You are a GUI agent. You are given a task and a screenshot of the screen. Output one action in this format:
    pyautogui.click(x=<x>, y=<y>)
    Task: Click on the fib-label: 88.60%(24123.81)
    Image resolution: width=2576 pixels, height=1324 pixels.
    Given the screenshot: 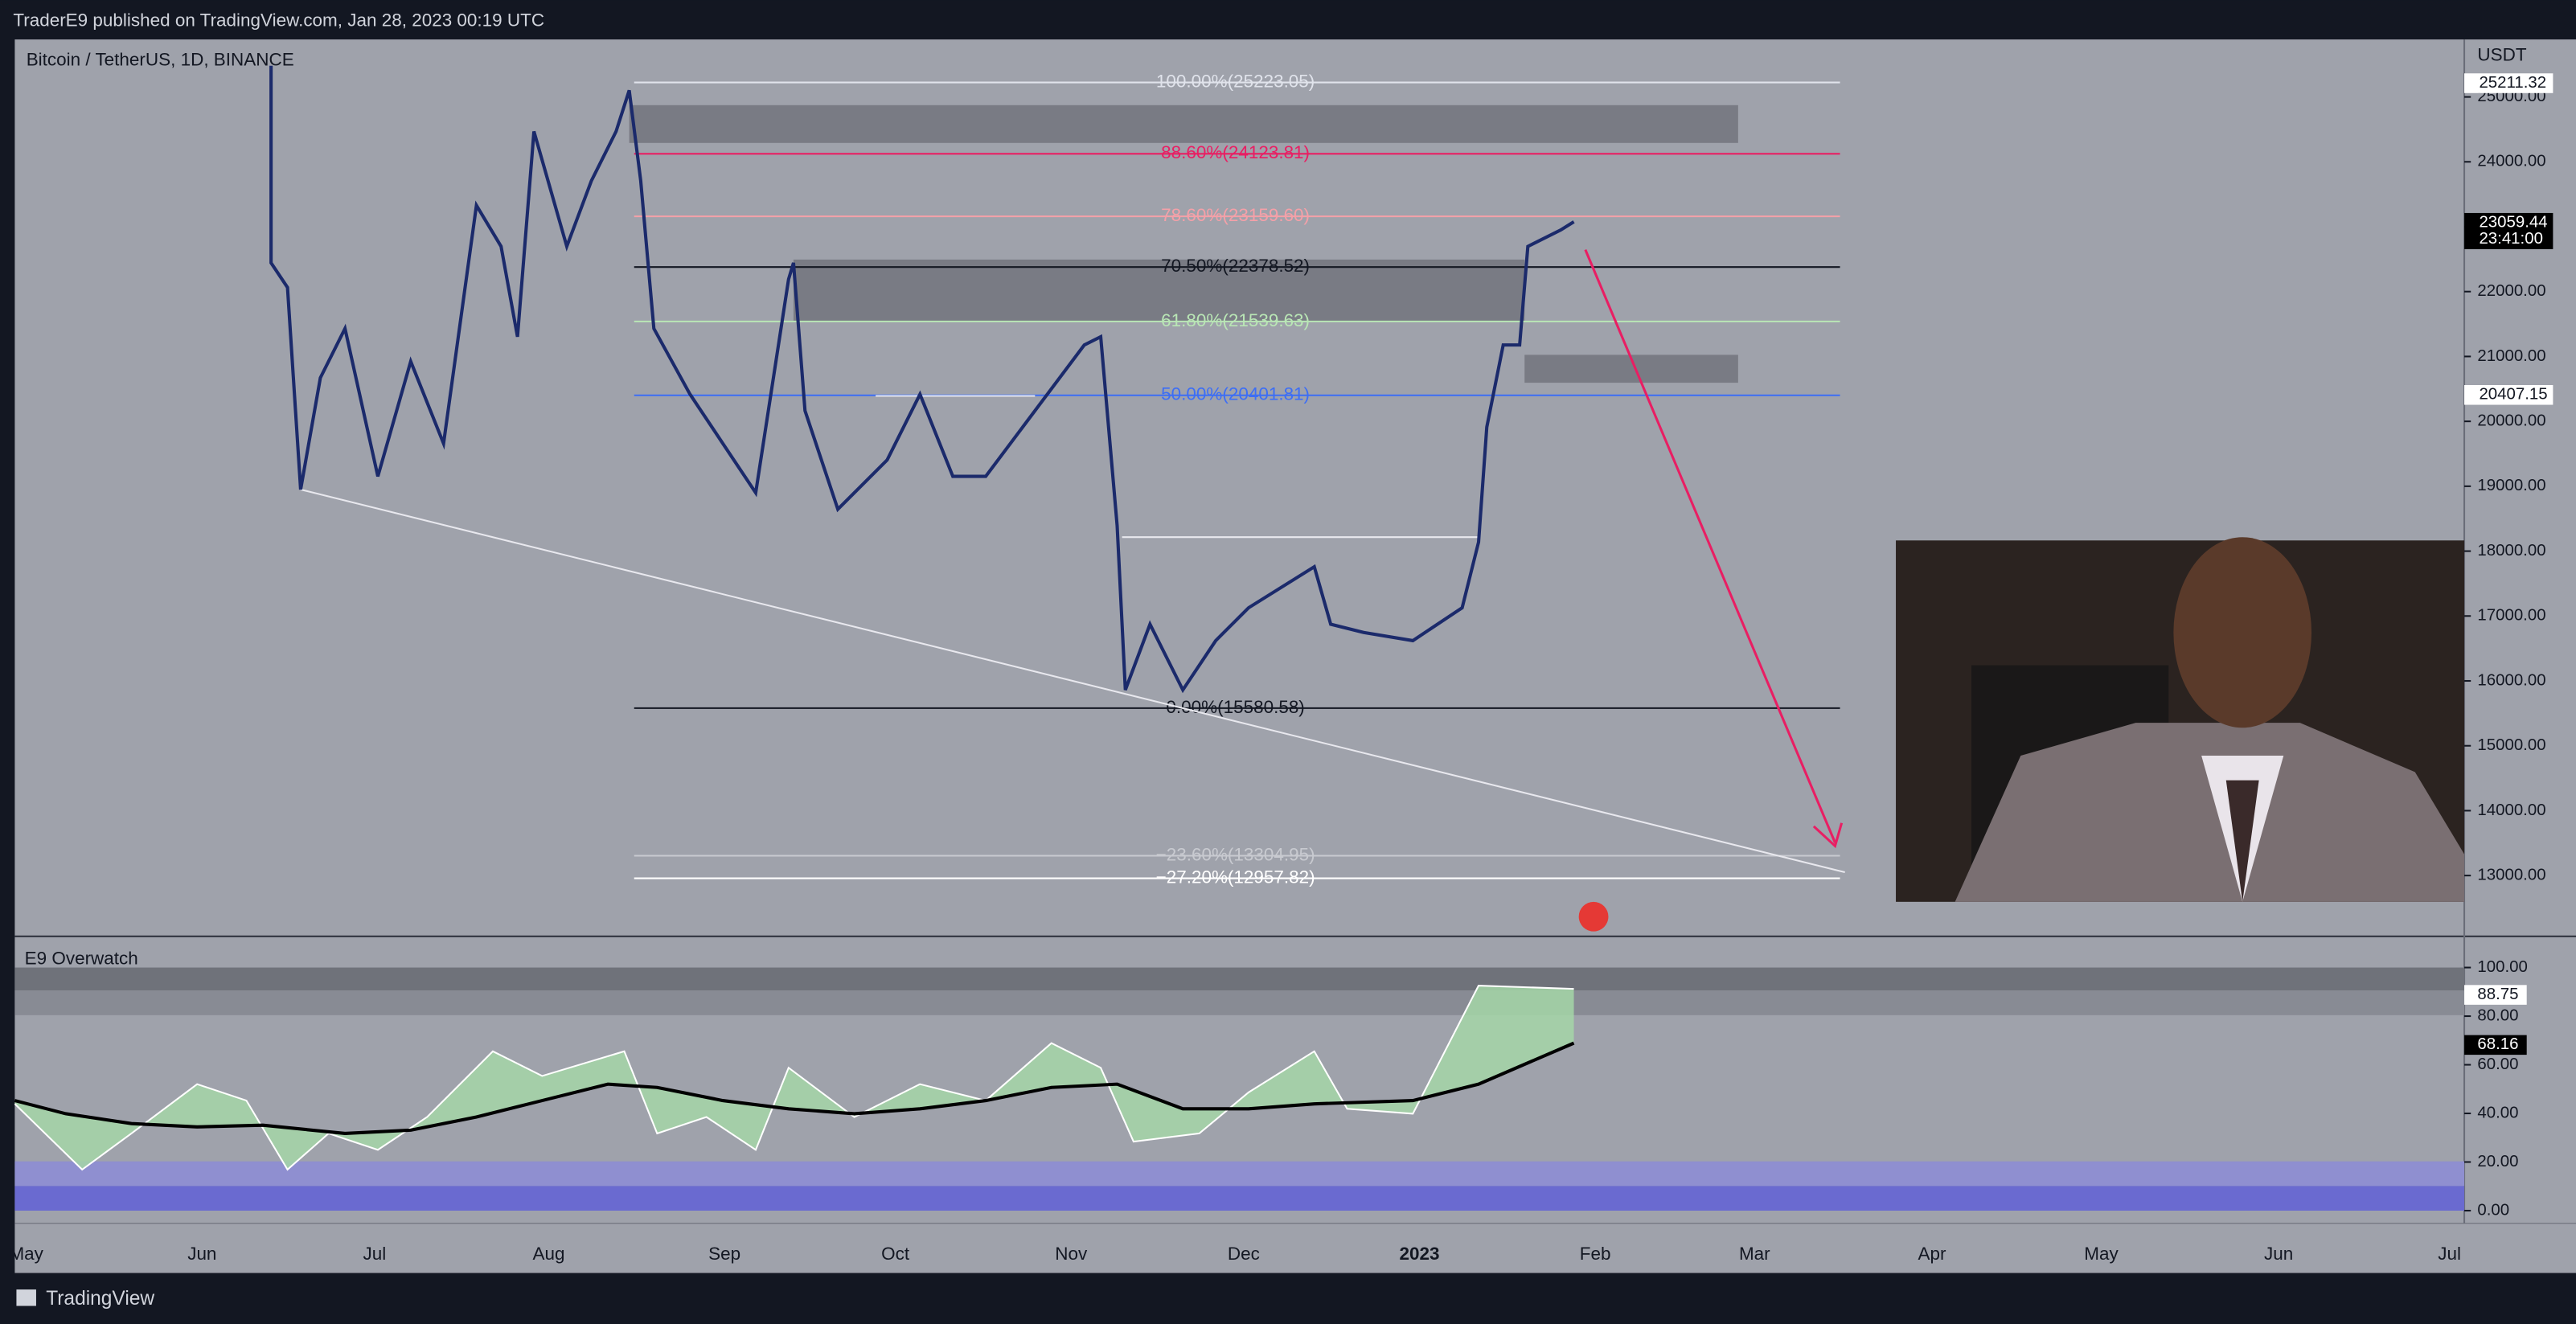 What is the action you would take?
    pyautogui.click(x=1235, y=152)
    